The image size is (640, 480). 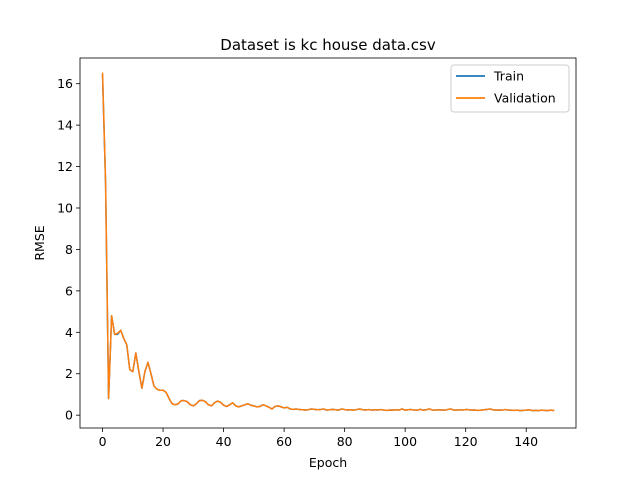 I want to click on x-tick-label: 100, so click(x=405, y=441).